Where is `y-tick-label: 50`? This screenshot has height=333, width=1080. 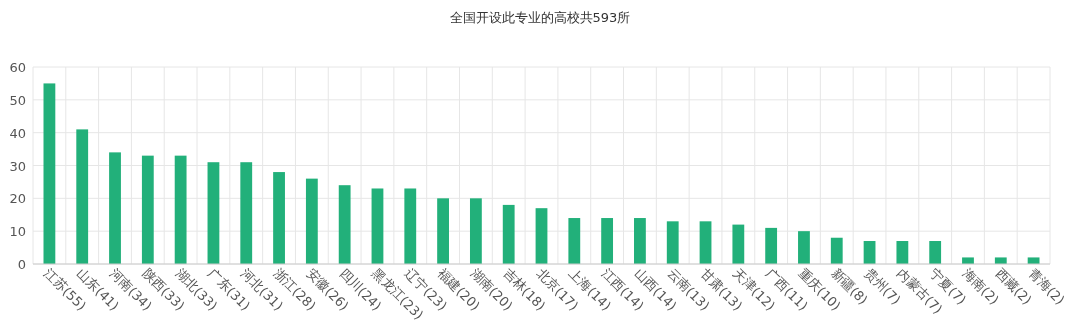 y-tick-label: 50 is located at coordinates (17, 100).